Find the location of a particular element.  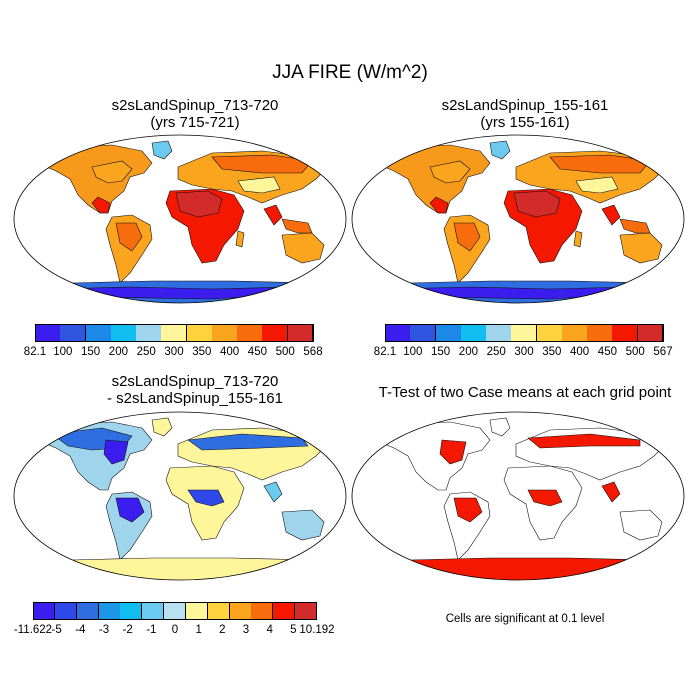

significance-note: Cells are significant at 0.1 level is located at coordinates (525, 619).